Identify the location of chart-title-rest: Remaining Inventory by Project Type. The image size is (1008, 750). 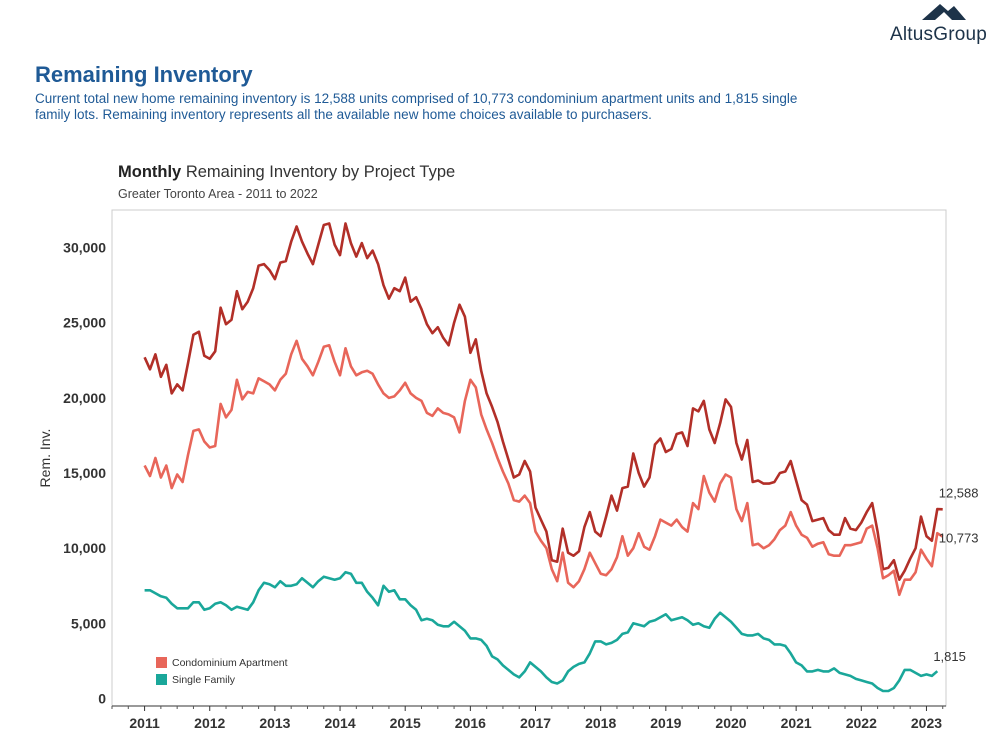
(318, 172).